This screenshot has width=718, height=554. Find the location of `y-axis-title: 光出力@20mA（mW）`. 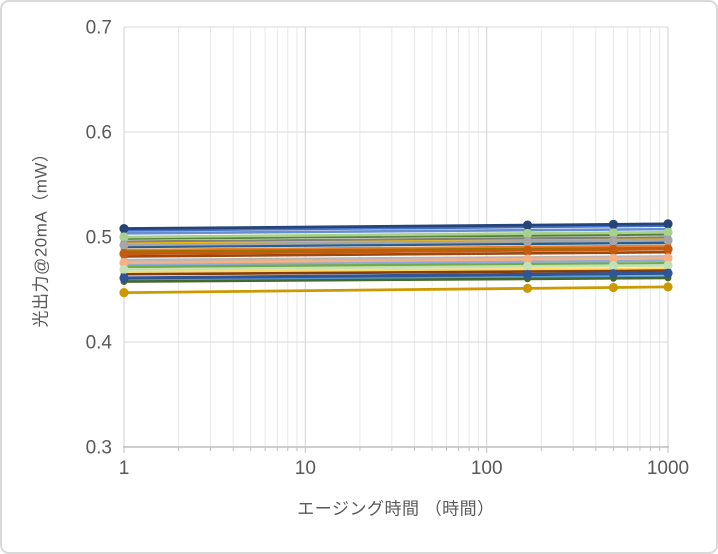

y-axis-title: 光出力@20mA（mW） is located at coordinates (41, 236).